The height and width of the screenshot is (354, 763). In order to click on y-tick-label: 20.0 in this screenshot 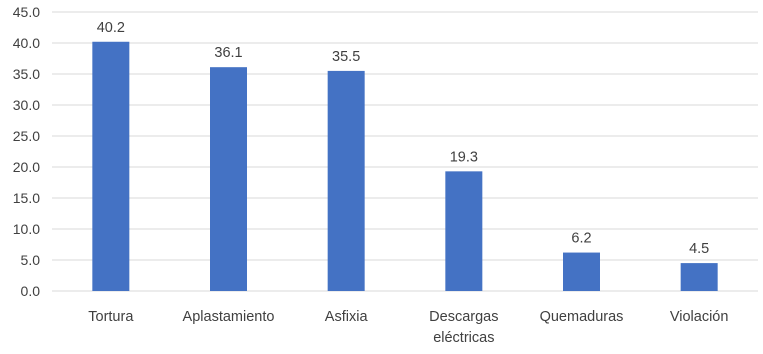, I will do `click(26, 167)`.